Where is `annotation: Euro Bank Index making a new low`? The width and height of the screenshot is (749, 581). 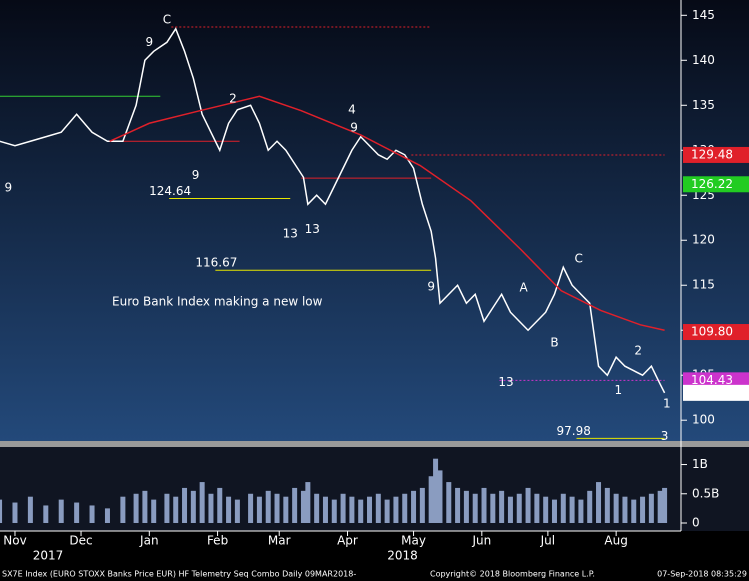
annotation: Euro Bank Index making a new low is located at coordinates (217, 302).